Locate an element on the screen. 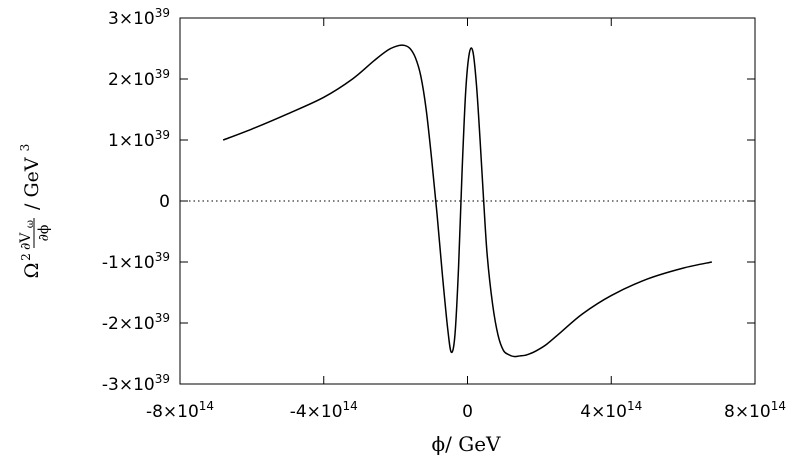  x-tick-label: 4×10¹⁴ is located at coordinates (611, 410).